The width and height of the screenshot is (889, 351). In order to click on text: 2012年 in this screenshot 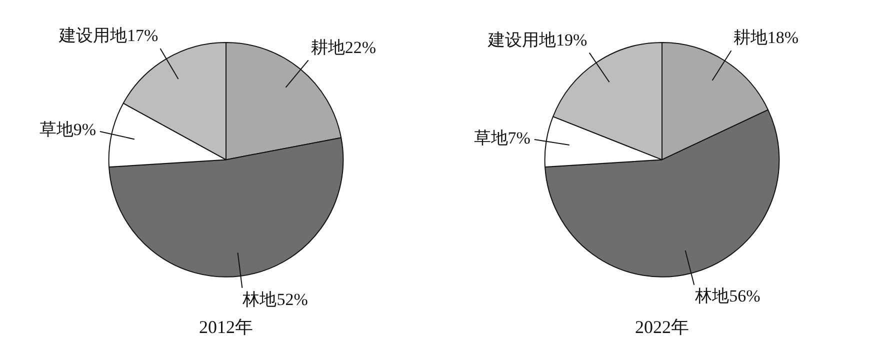, I will do `click(226, 326)`.